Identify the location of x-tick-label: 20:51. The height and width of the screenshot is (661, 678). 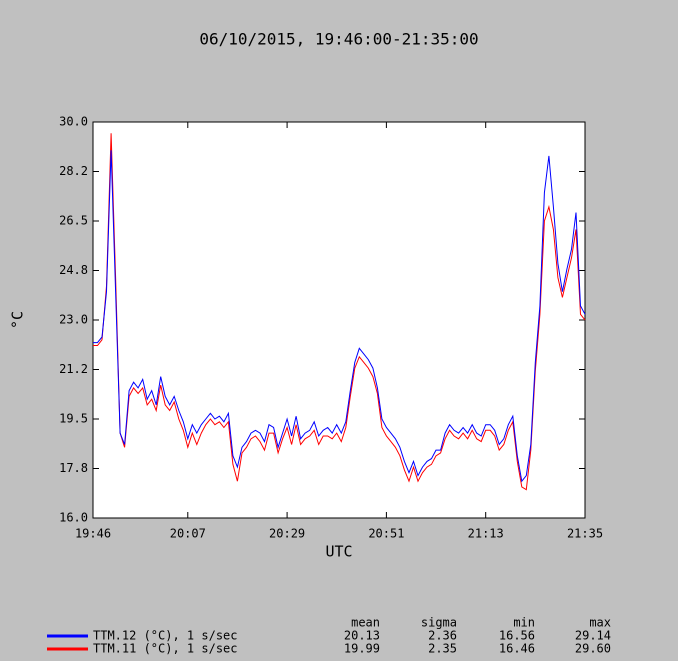
(386, 534).